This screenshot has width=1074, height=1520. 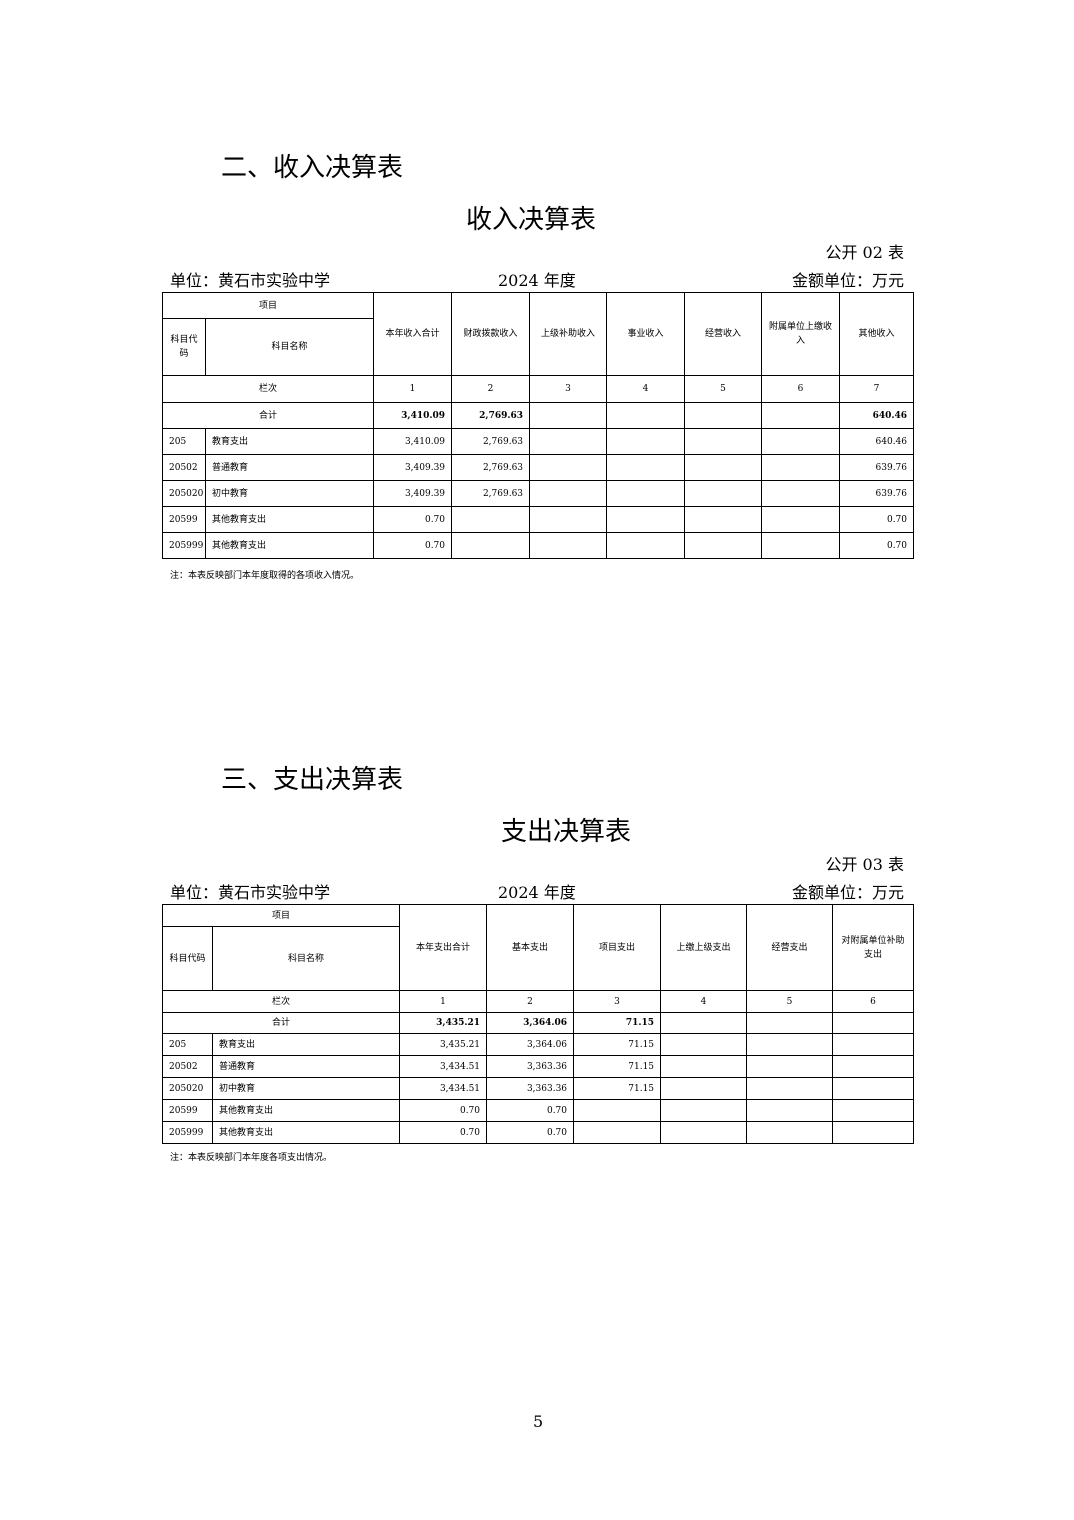 I want to click on income-section-title: 二、收入决算表, so click(x=312, y=168).